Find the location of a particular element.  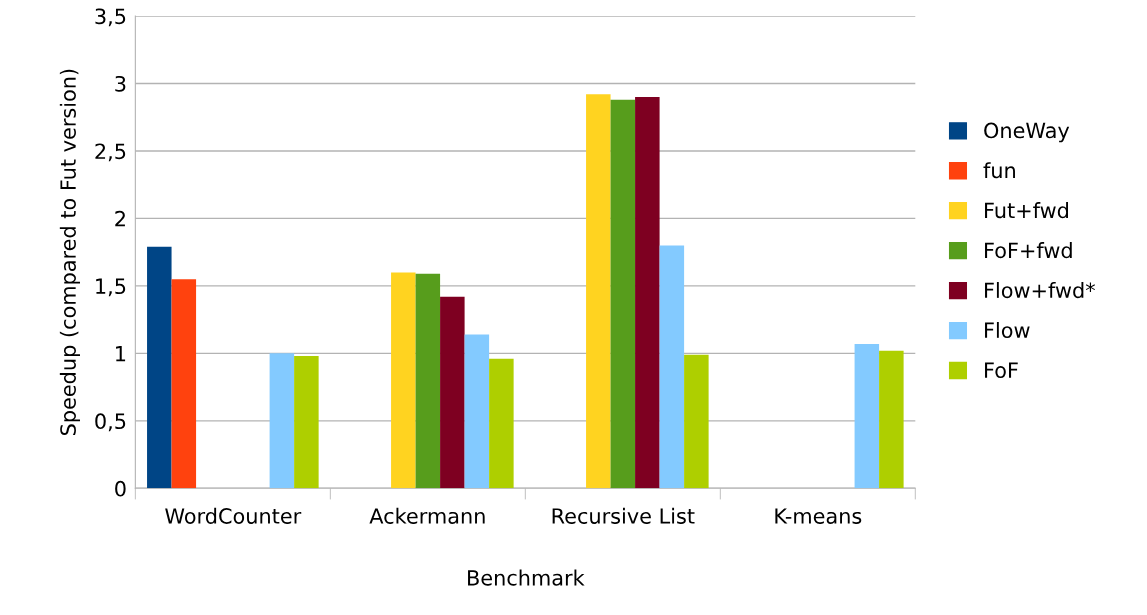

x-tick-label: Recursive List is located at coordinates (623, 515).